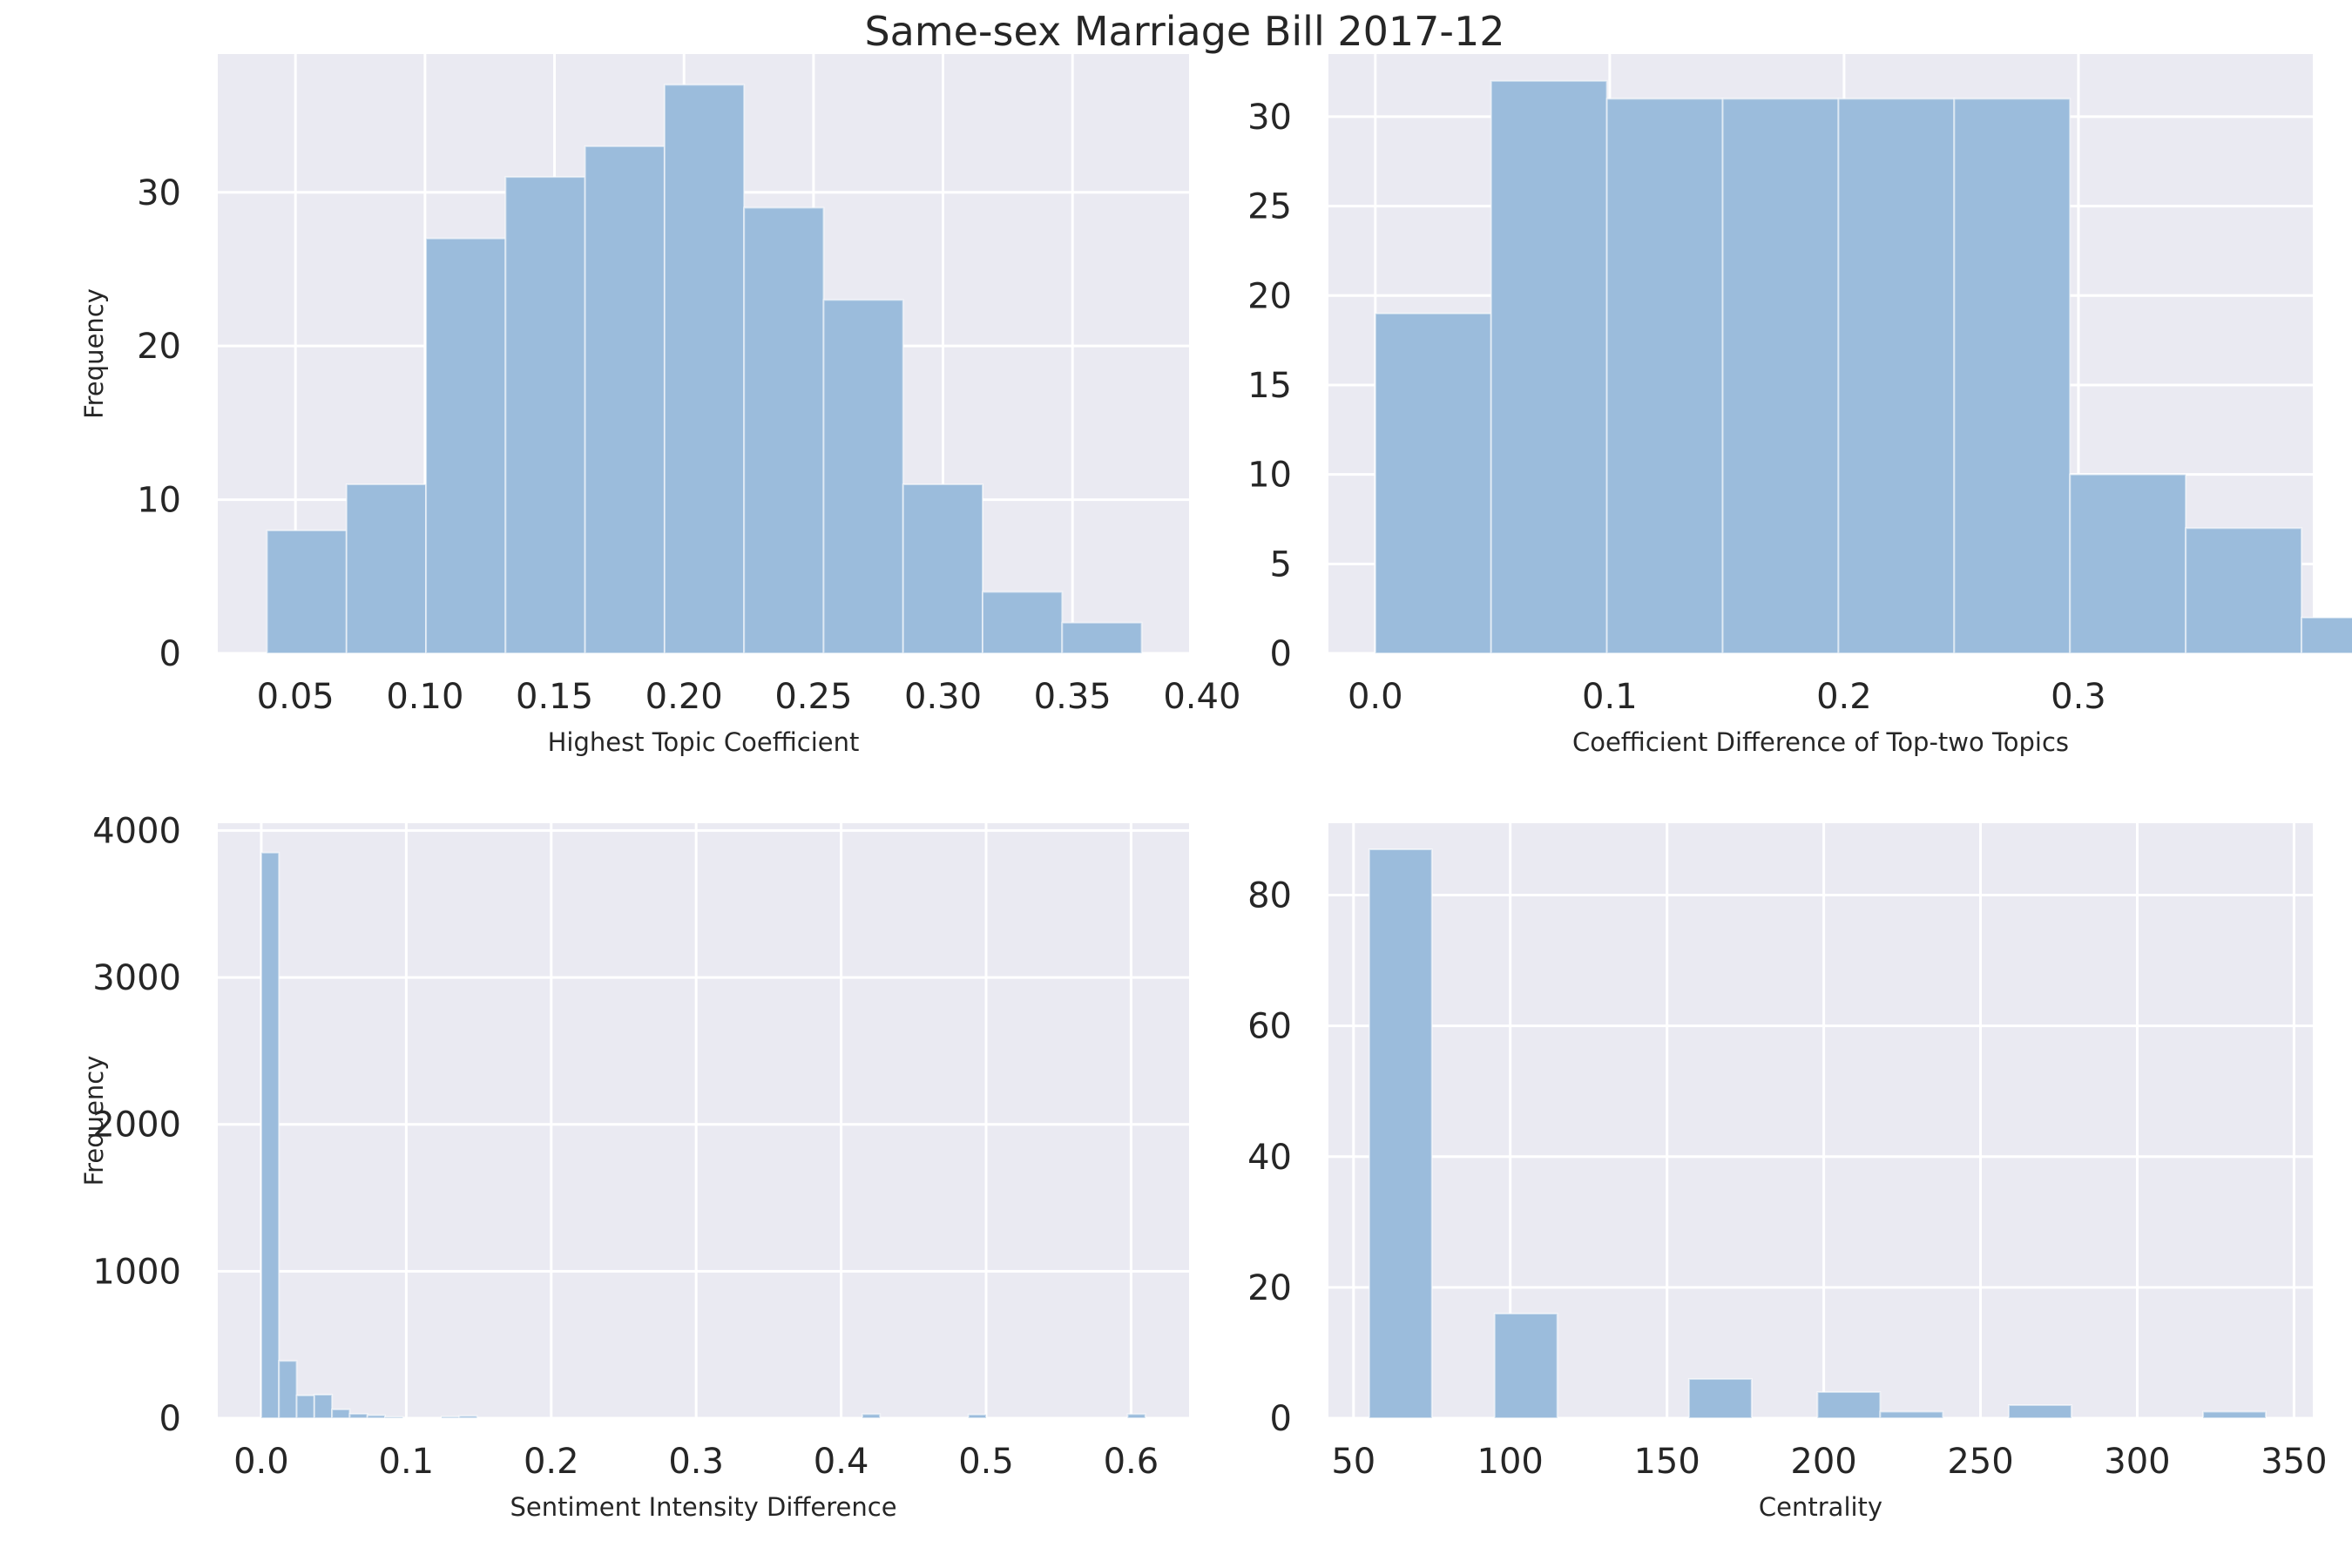 This screenshot has width=2352, height=1568. Describe the element at coordinates (136, 978) in the screenshot. I see `y-tick-label: 3000` at that location.